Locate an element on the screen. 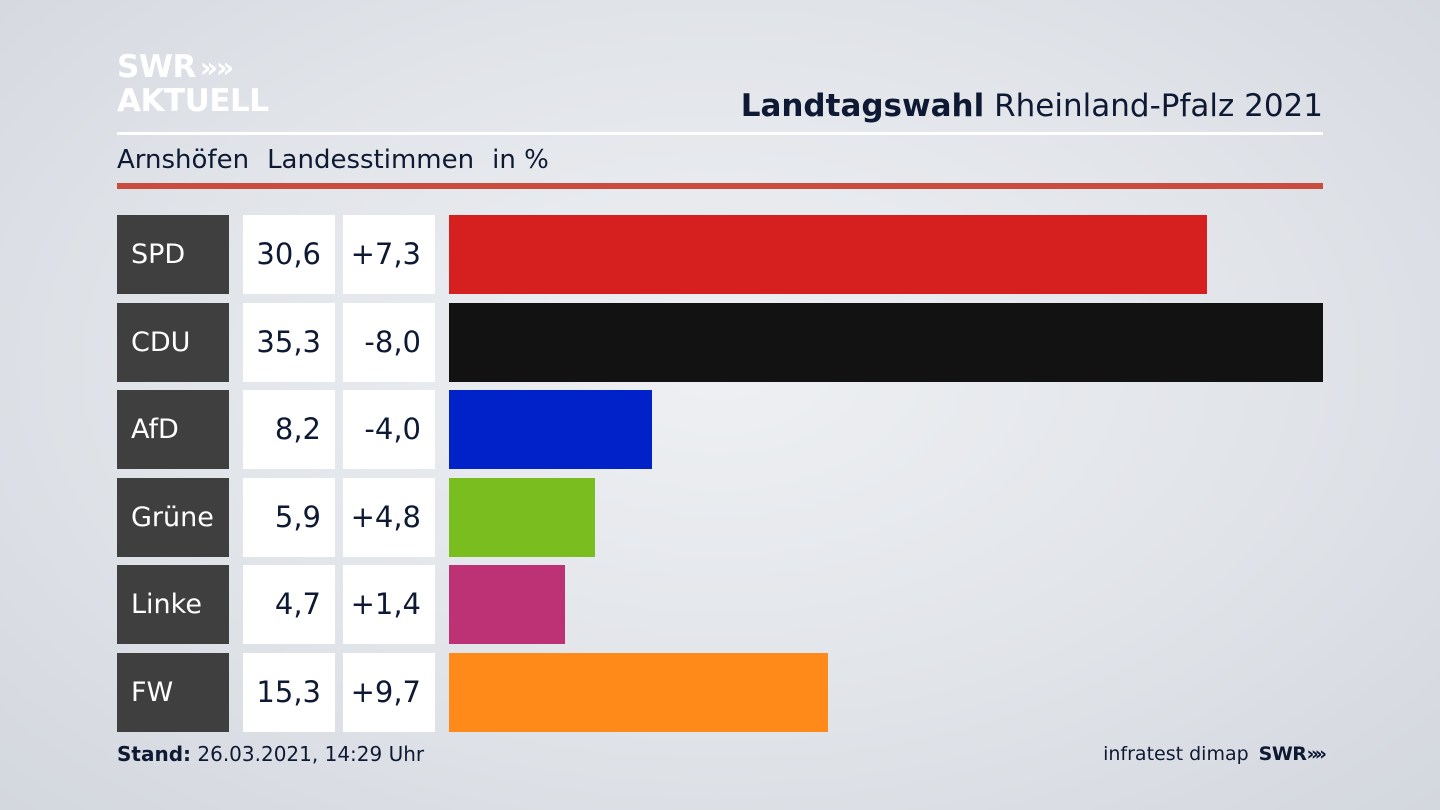 Image resolution: width=1440 pixels, height=810 pixels. party-label: CDU is located at coordinates (173, 342).